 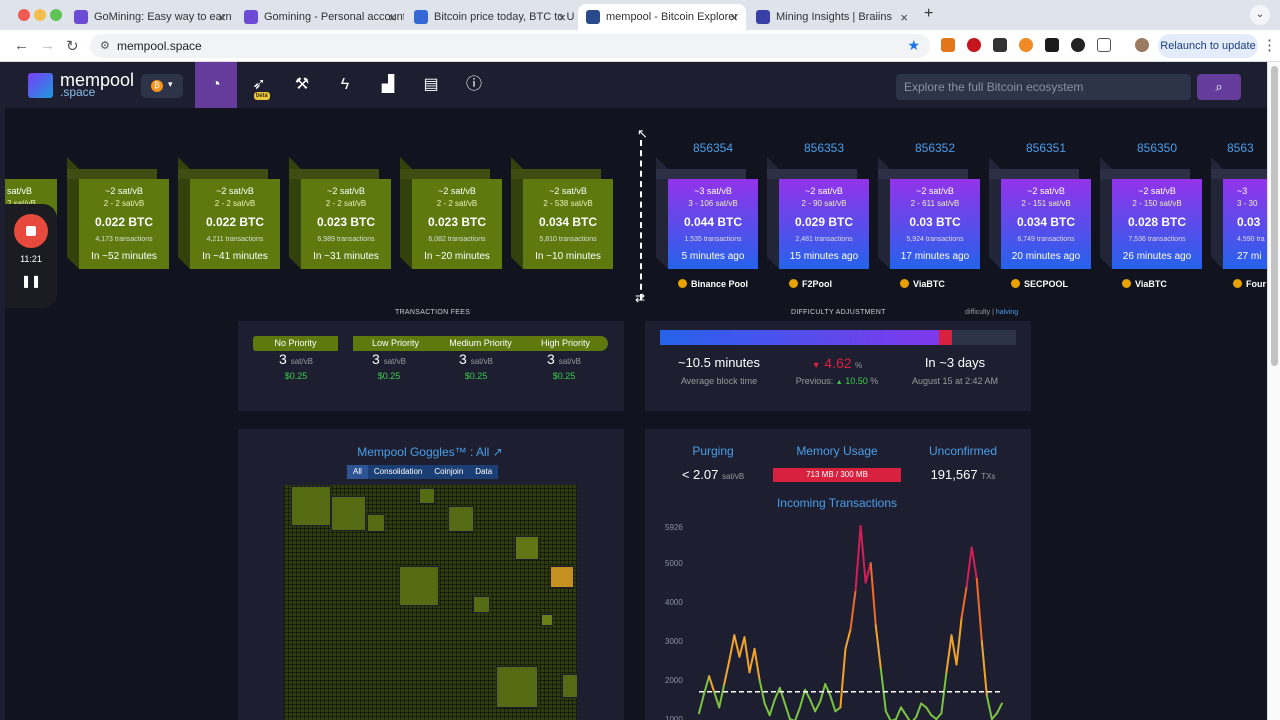 I want to click on browser-tab: GoMining: Easy way to earn e ×, so click(x=150, y=17).